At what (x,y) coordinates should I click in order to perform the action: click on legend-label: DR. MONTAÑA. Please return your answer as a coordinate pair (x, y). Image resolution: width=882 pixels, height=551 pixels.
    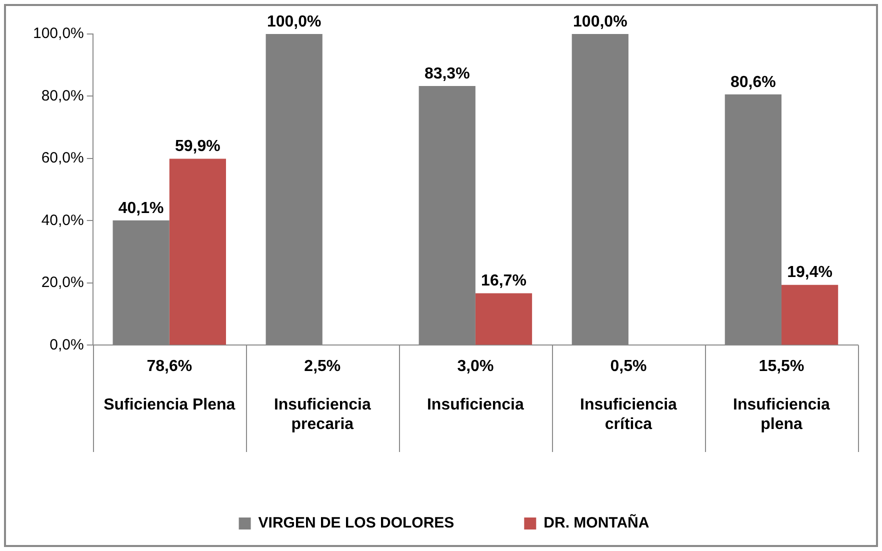
    Looking at the image, I should click on (597, 523).